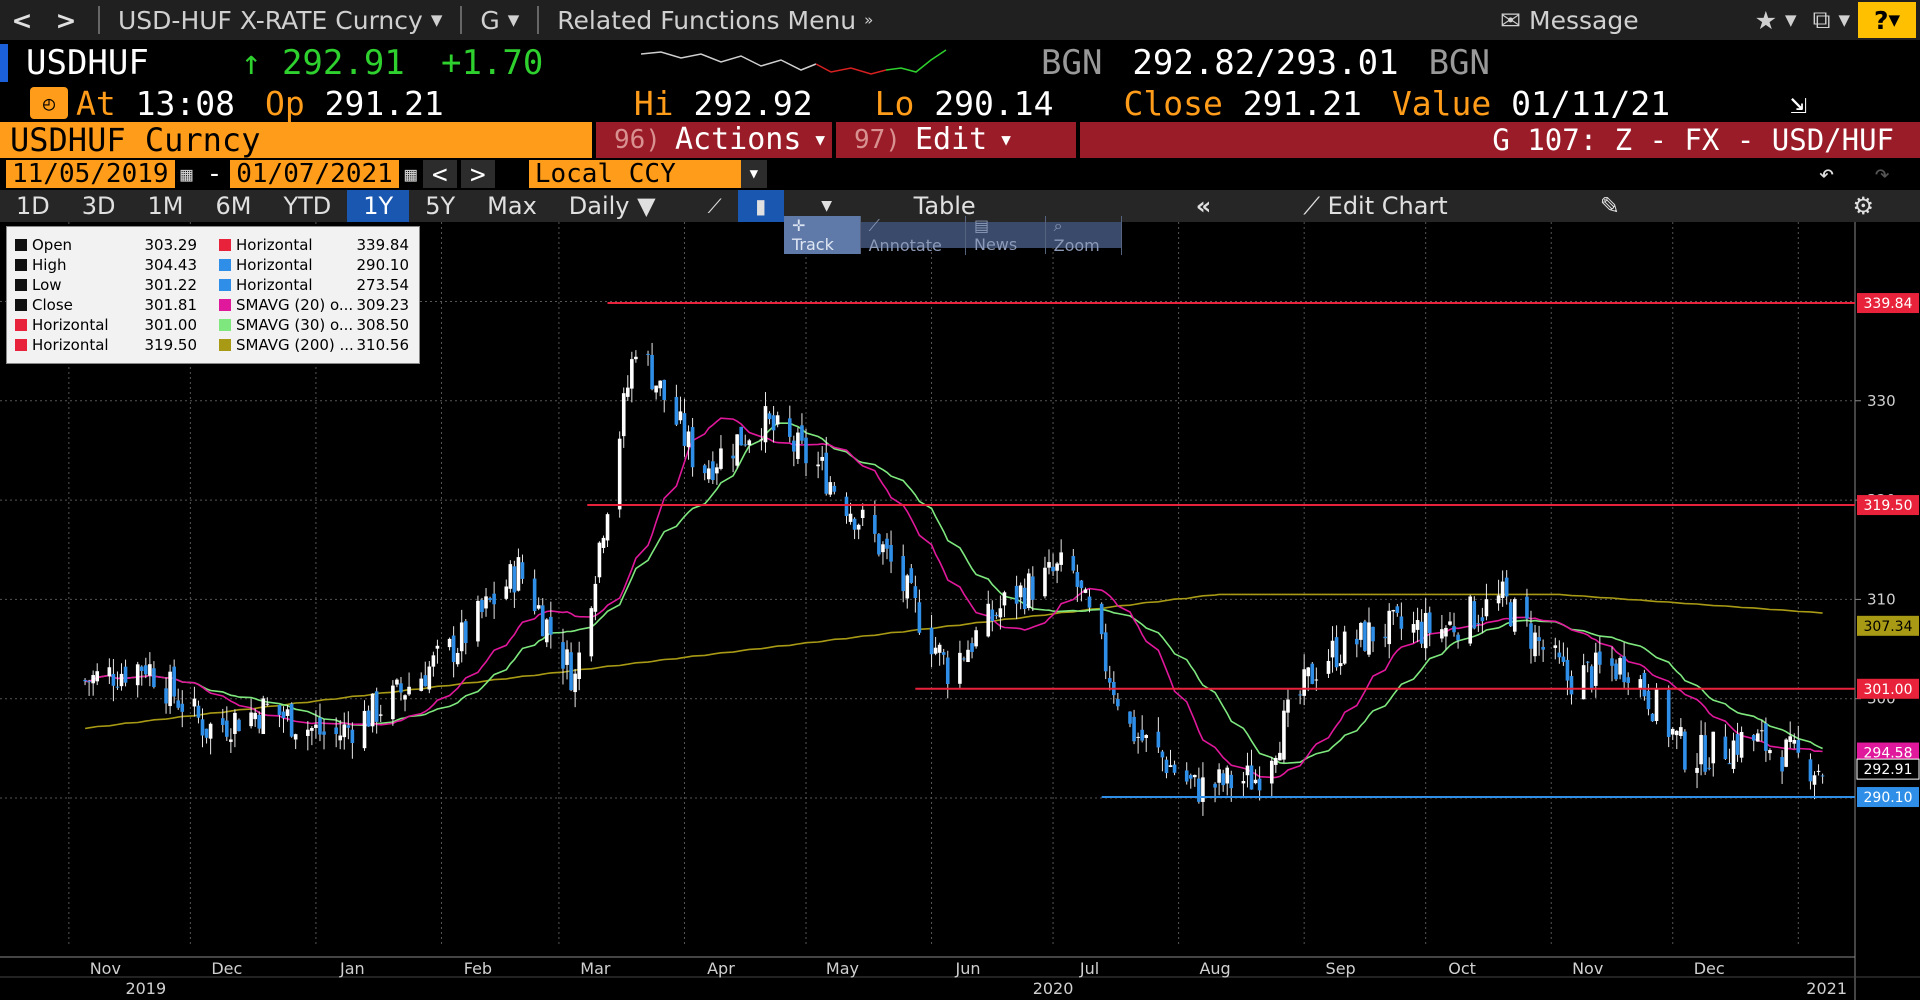 The width and height of the screenshot is (1920, 1000). What do you see at coordinates (165, 206) in the screenshot?
I see `period-button-1m: 1M` at bounding box center [165, 206].